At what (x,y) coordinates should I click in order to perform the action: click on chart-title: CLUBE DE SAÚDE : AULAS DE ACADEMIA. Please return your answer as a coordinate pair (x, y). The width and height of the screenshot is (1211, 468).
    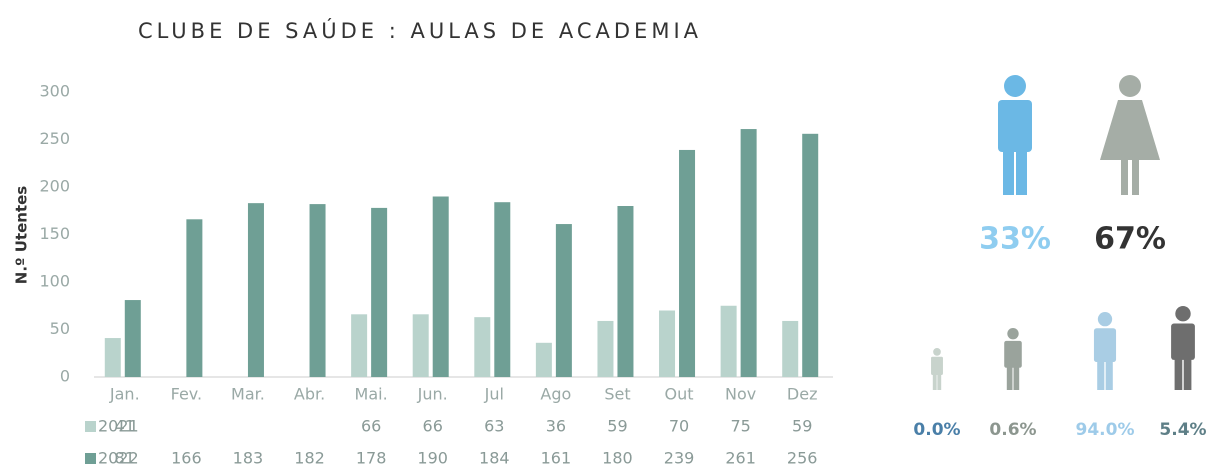
    Looking at the image, I should click on (420, 30).